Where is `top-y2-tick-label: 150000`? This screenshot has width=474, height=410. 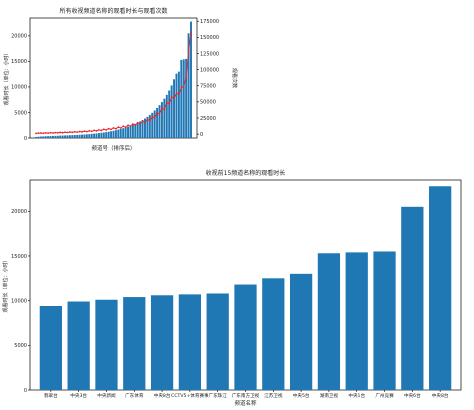
top-y2-tick-label: 150000 is located at coordinates (209, 38).